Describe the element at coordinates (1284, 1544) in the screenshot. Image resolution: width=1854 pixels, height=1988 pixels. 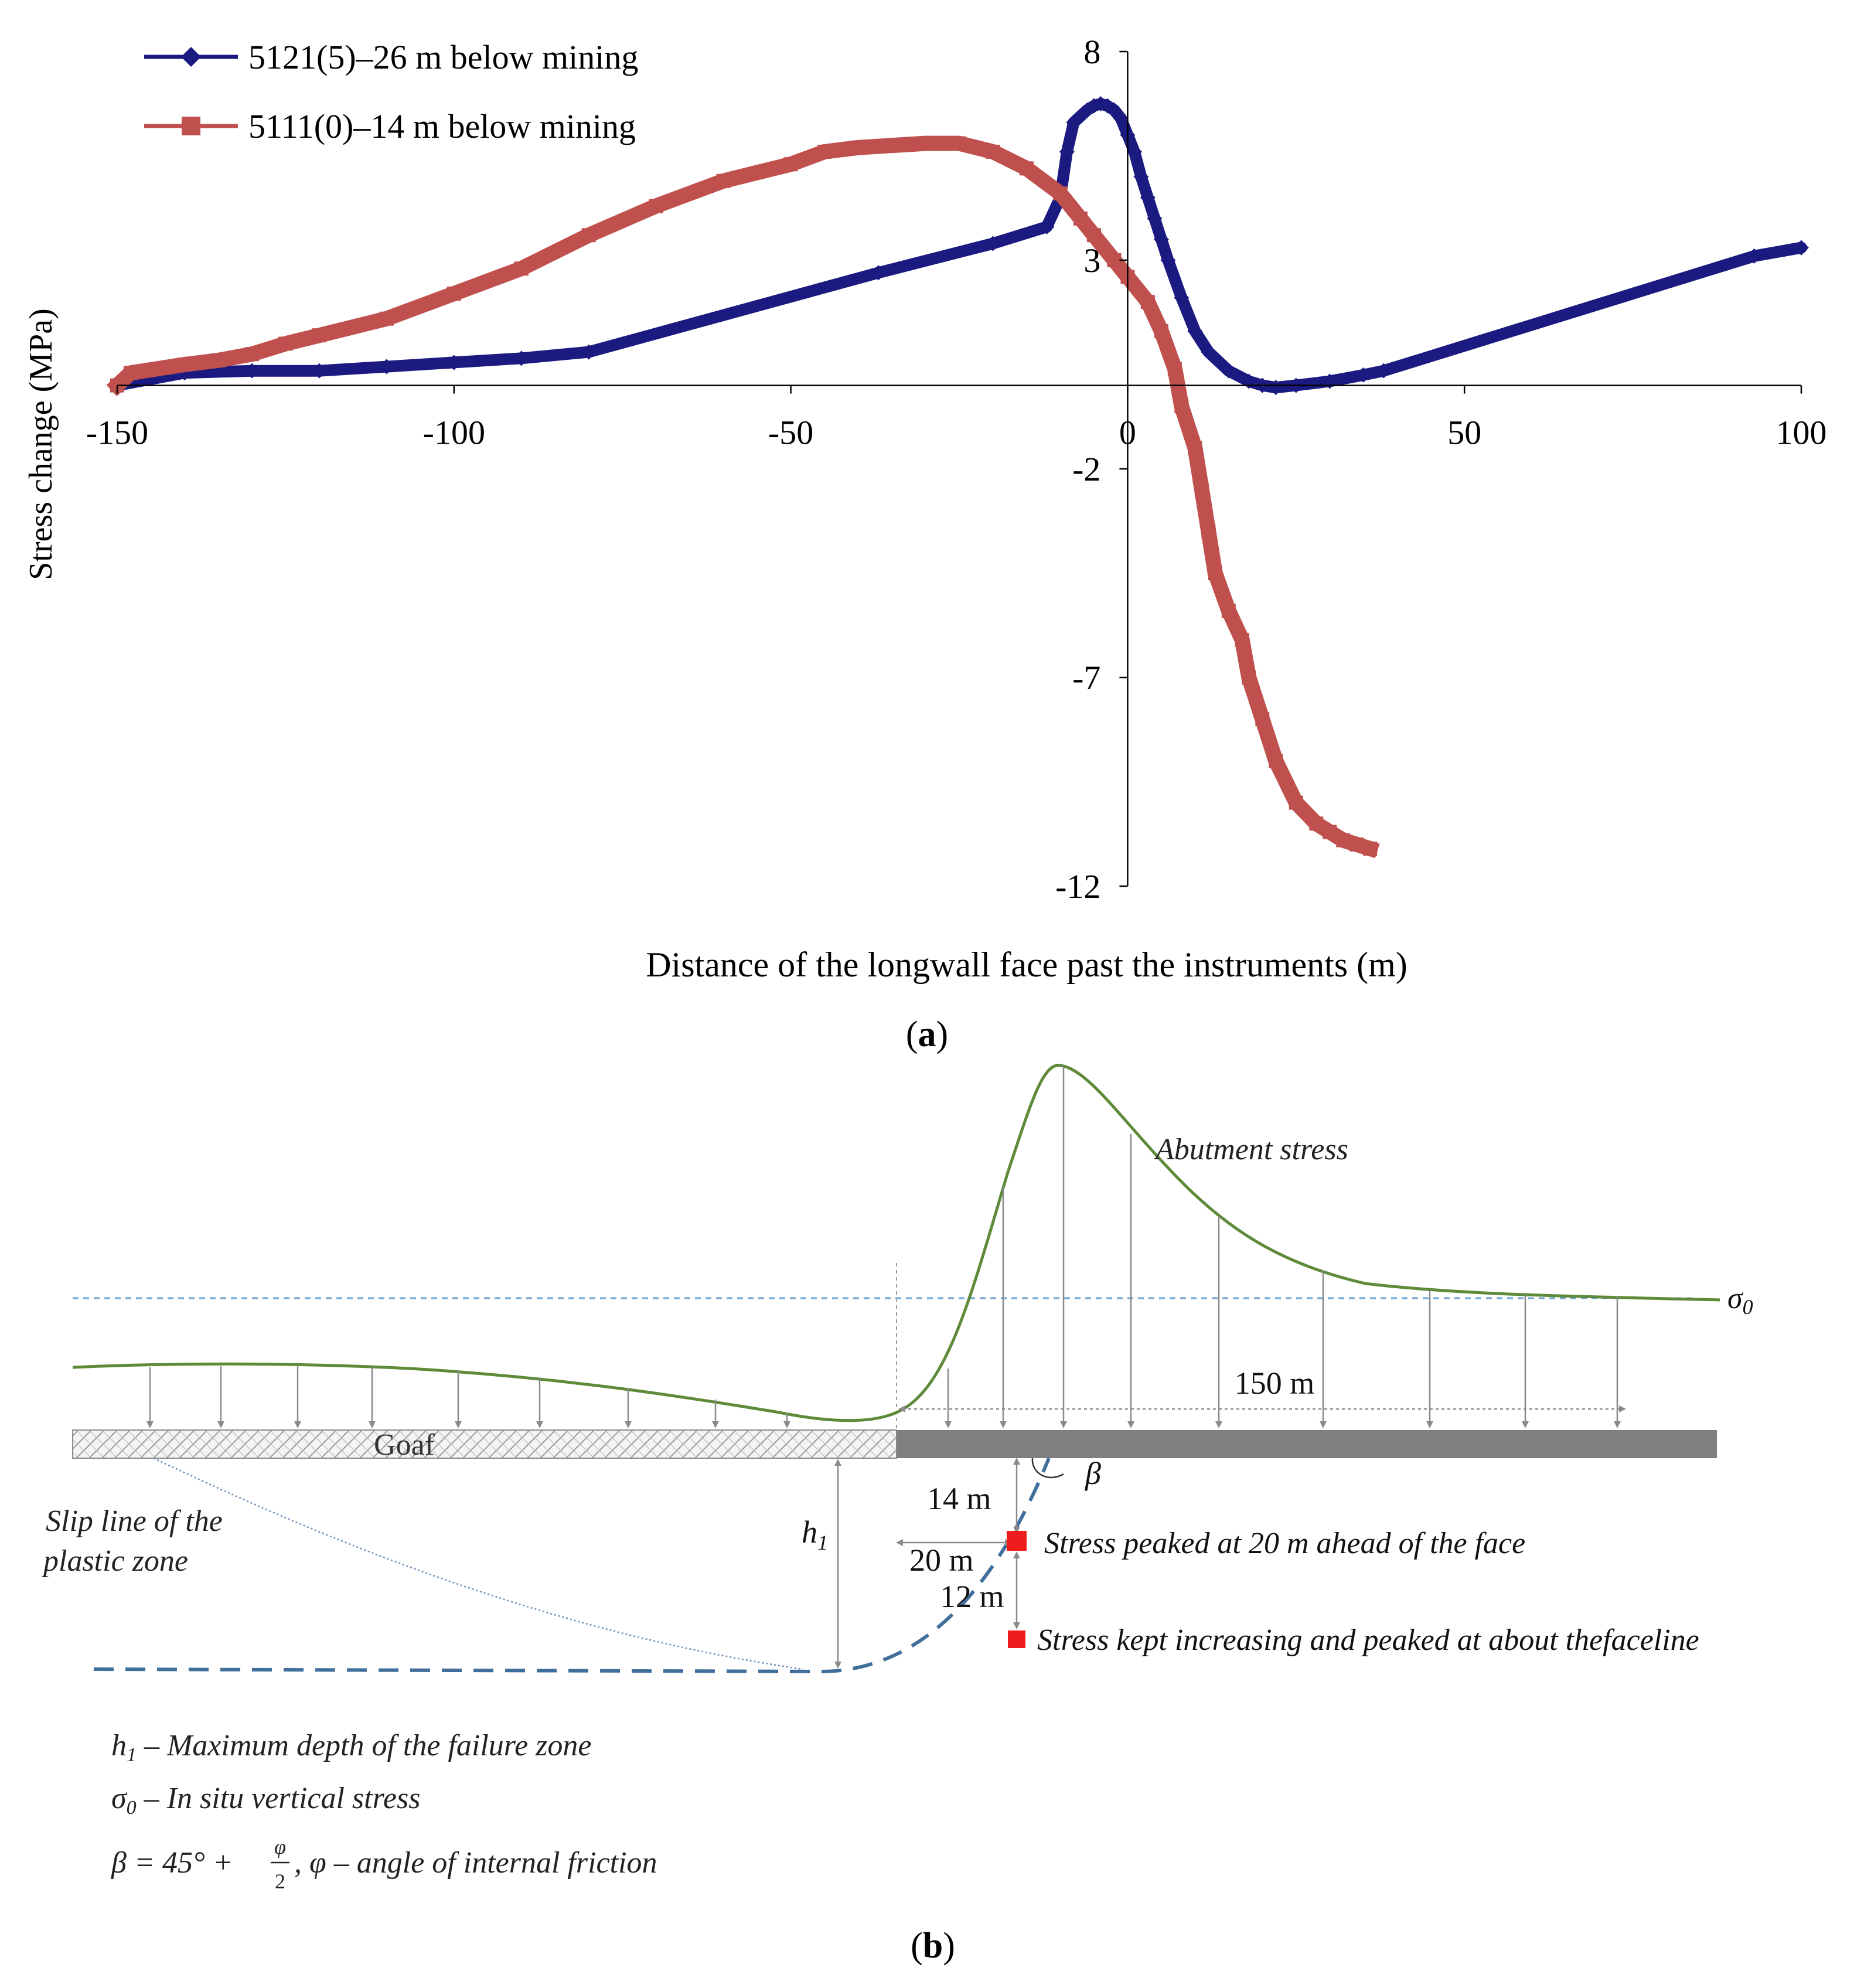
I see `peak-20m-note: Stress peaked at 20 m ahead of the face` at that location.